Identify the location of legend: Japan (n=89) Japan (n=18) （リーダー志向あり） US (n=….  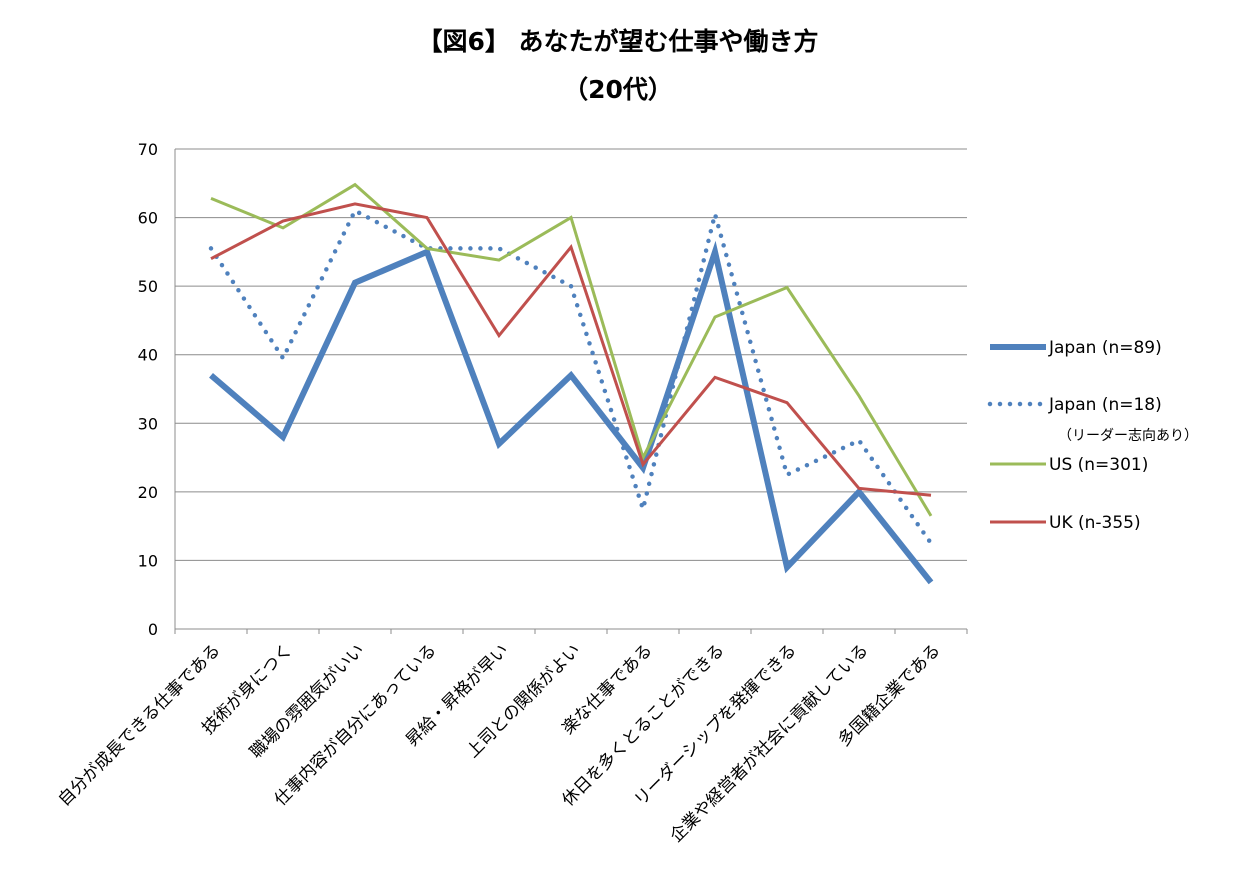
(1092, 435).